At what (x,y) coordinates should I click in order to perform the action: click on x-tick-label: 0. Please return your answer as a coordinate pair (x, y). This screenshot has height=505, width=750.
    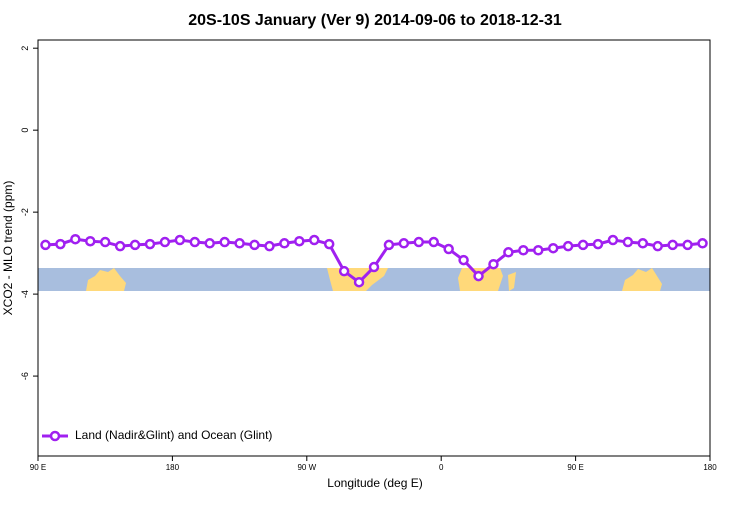
    Looking at the image, I should click on (441, 467).